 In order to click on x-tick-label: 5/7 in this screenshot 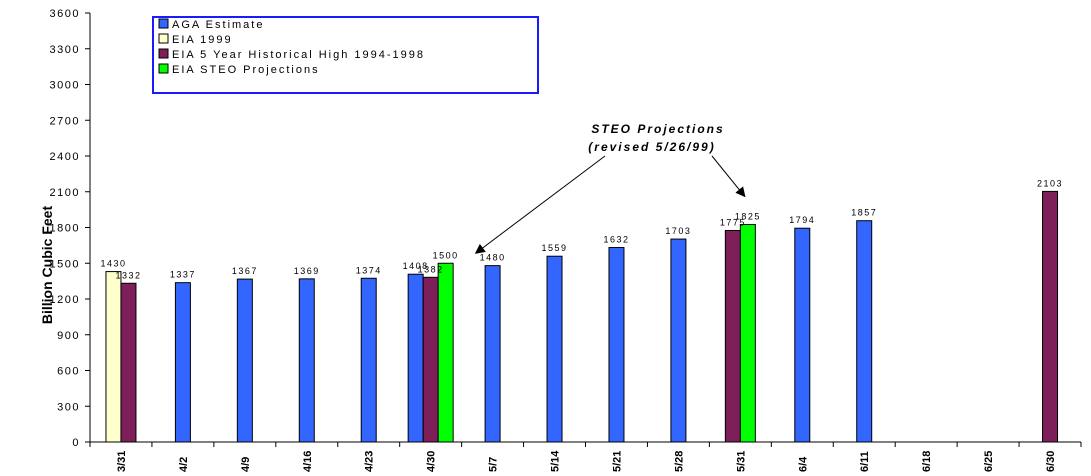, I will do `click(494, 464)`.